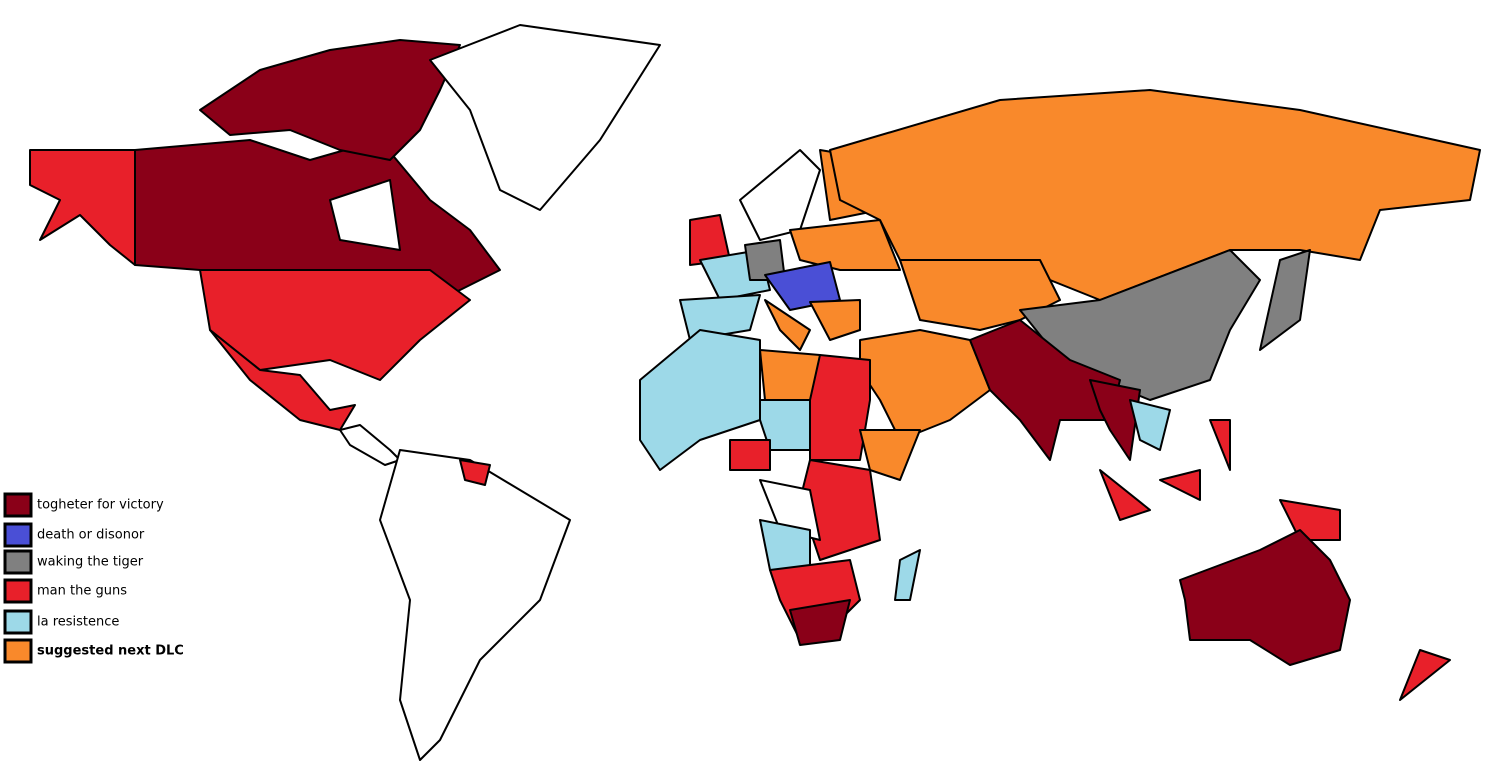 The height and width of the screenshot is (782, 1506). I want to click on japan, so click(1285, 300).